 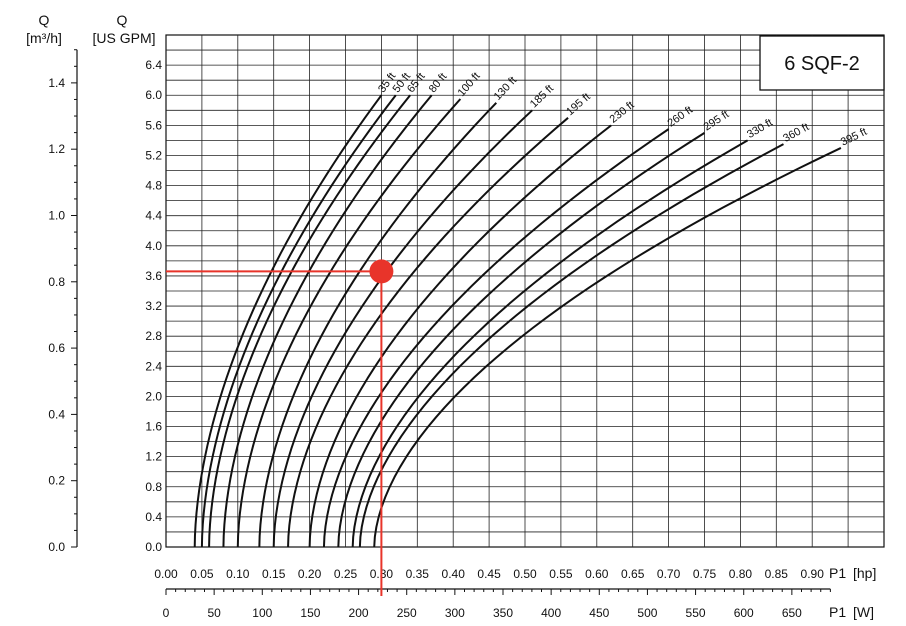 I want to click on x-secondary-tick-label: 350, so click(x=503, y=613).